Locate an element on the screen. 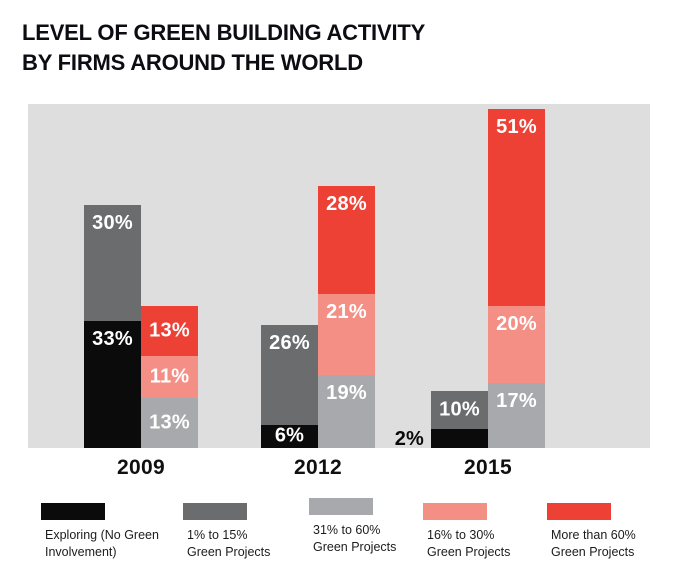 The image size is (683, 565). bar-value-label-2009-31-to-60-green-projects: 13% is located at coordinates (169, 422).